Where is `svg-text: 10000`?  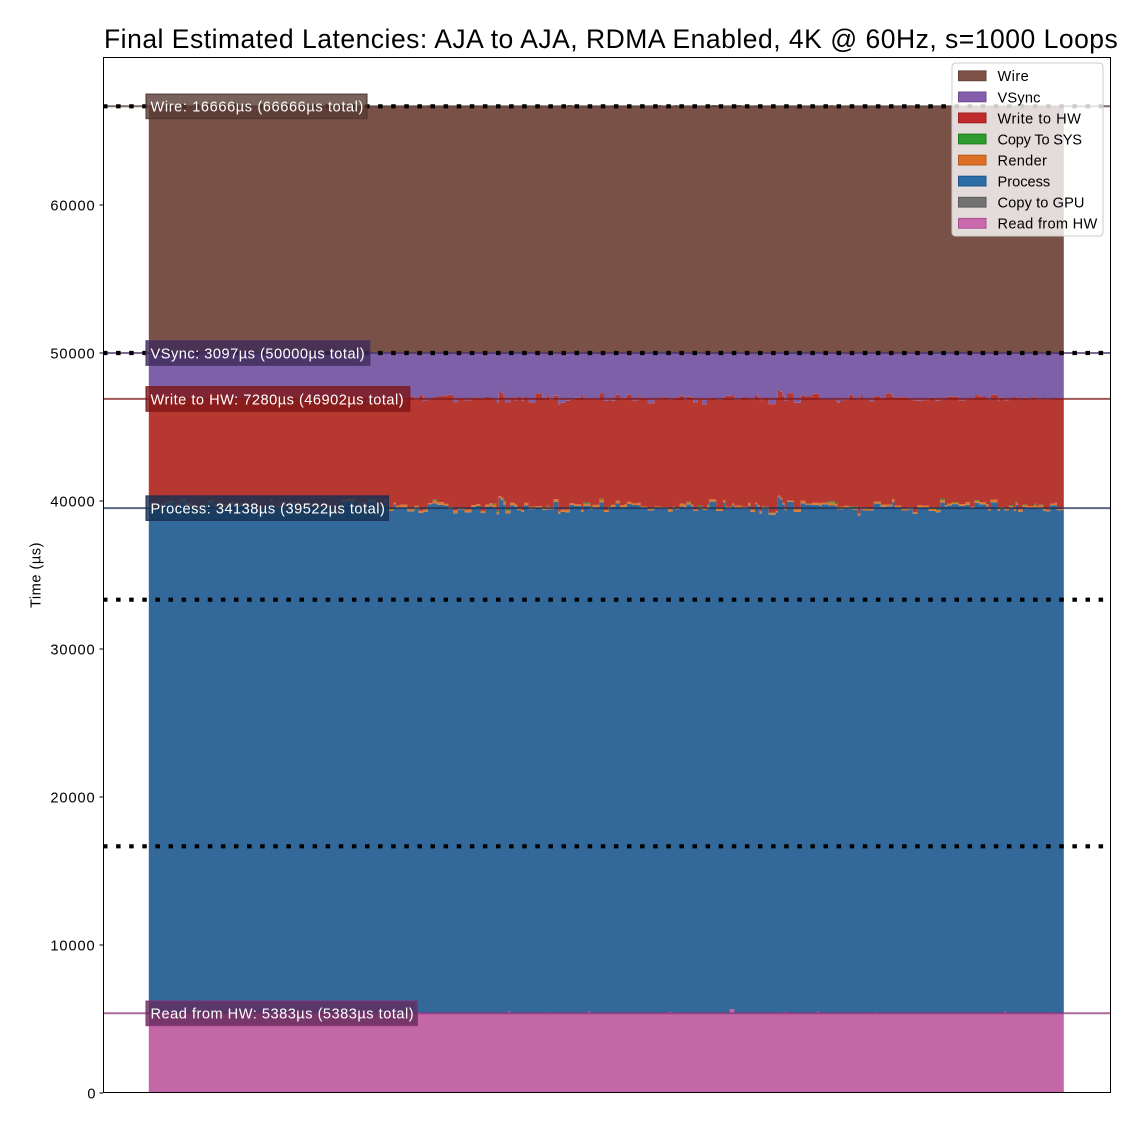
svg-text: 10000 is located at coordinates (72, 946).